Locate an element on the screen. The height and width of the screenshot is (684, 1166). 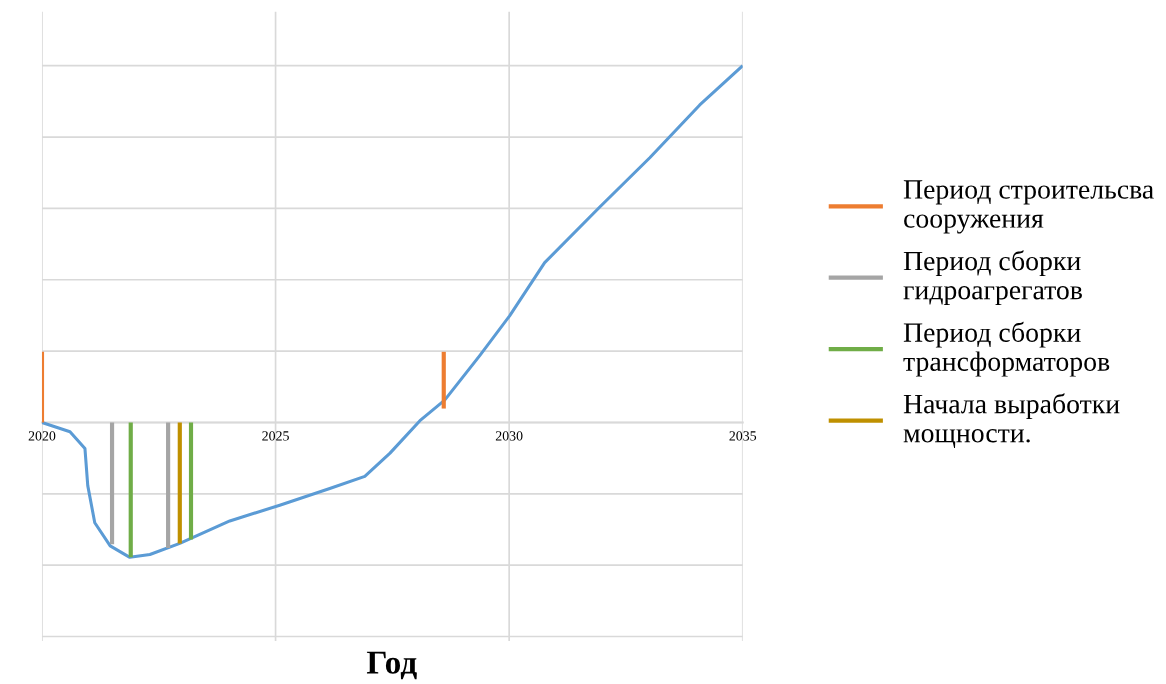
legend-label: Период сборки гидроагрегатов is located at coordinates (992, 278).